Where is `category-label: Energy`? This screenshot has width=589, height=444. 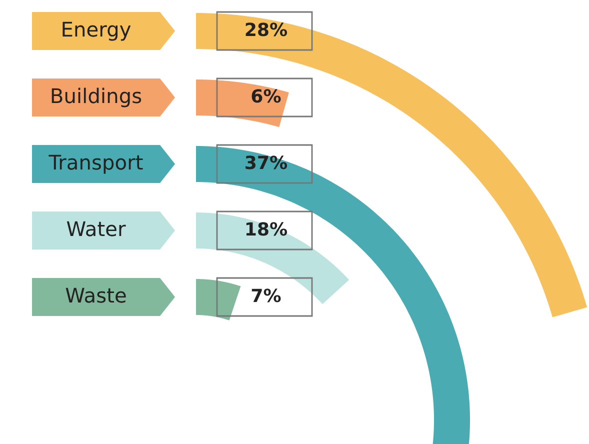 category-label: Energy is located at coordinates (96, 31).